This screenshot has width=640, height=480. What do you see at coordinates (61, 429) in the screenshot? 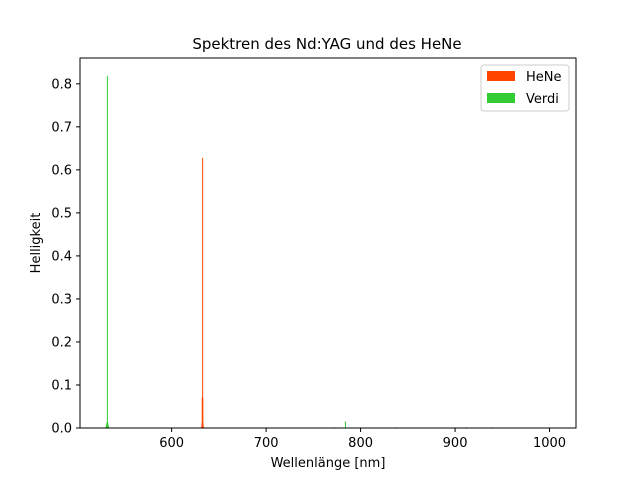
I see `y-tick-label: 0.0` at bounding box center [61, 429].